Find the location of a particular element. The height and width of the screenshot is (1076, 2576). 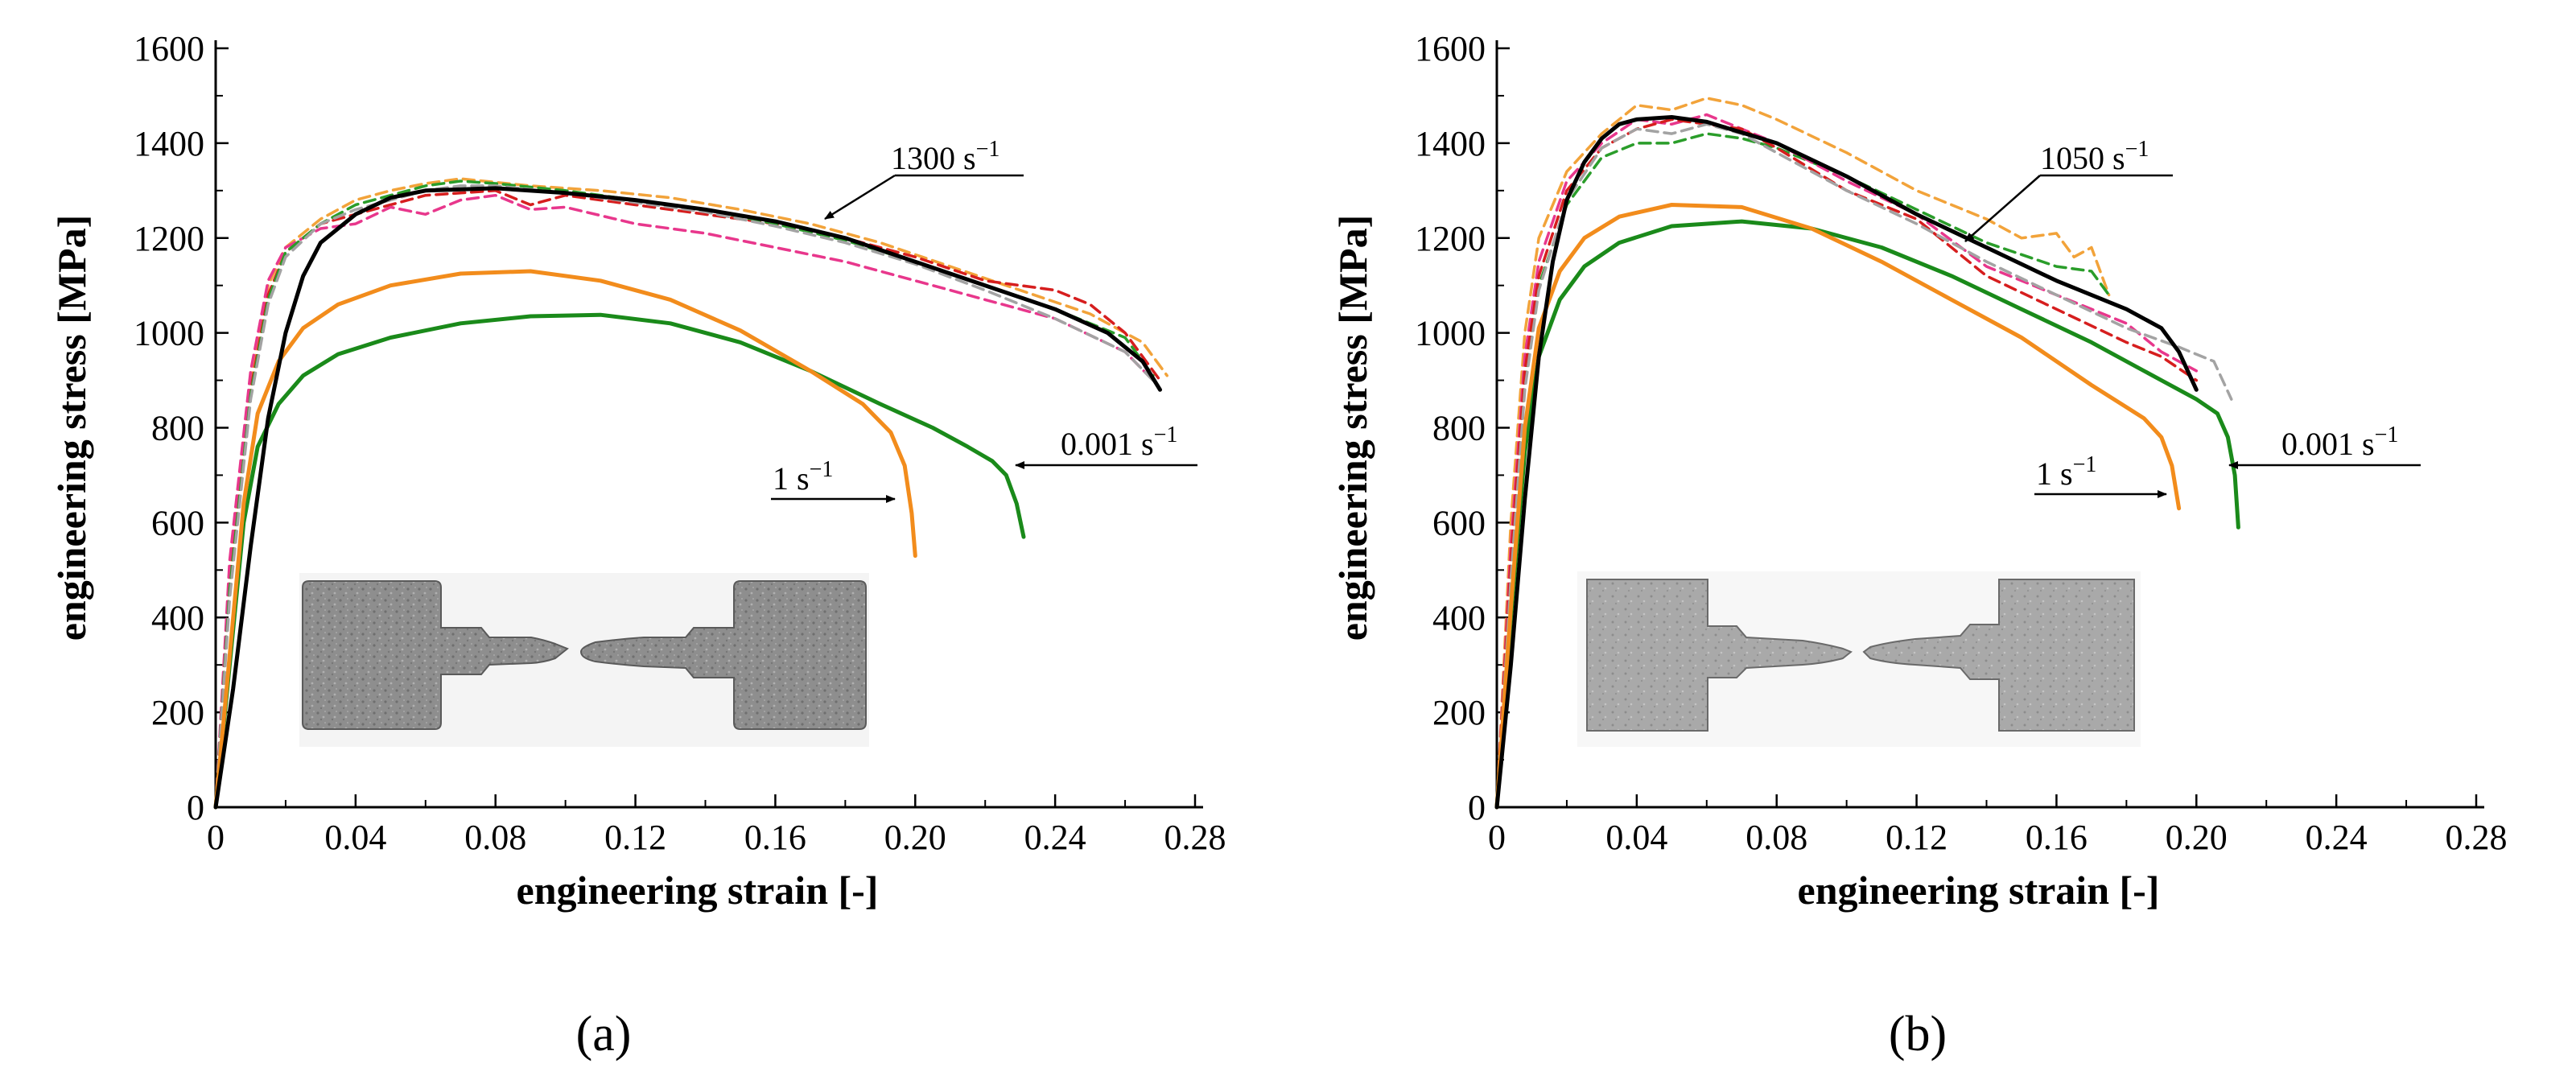

panel-label: (b) is located at coordinates (1918, 1034).